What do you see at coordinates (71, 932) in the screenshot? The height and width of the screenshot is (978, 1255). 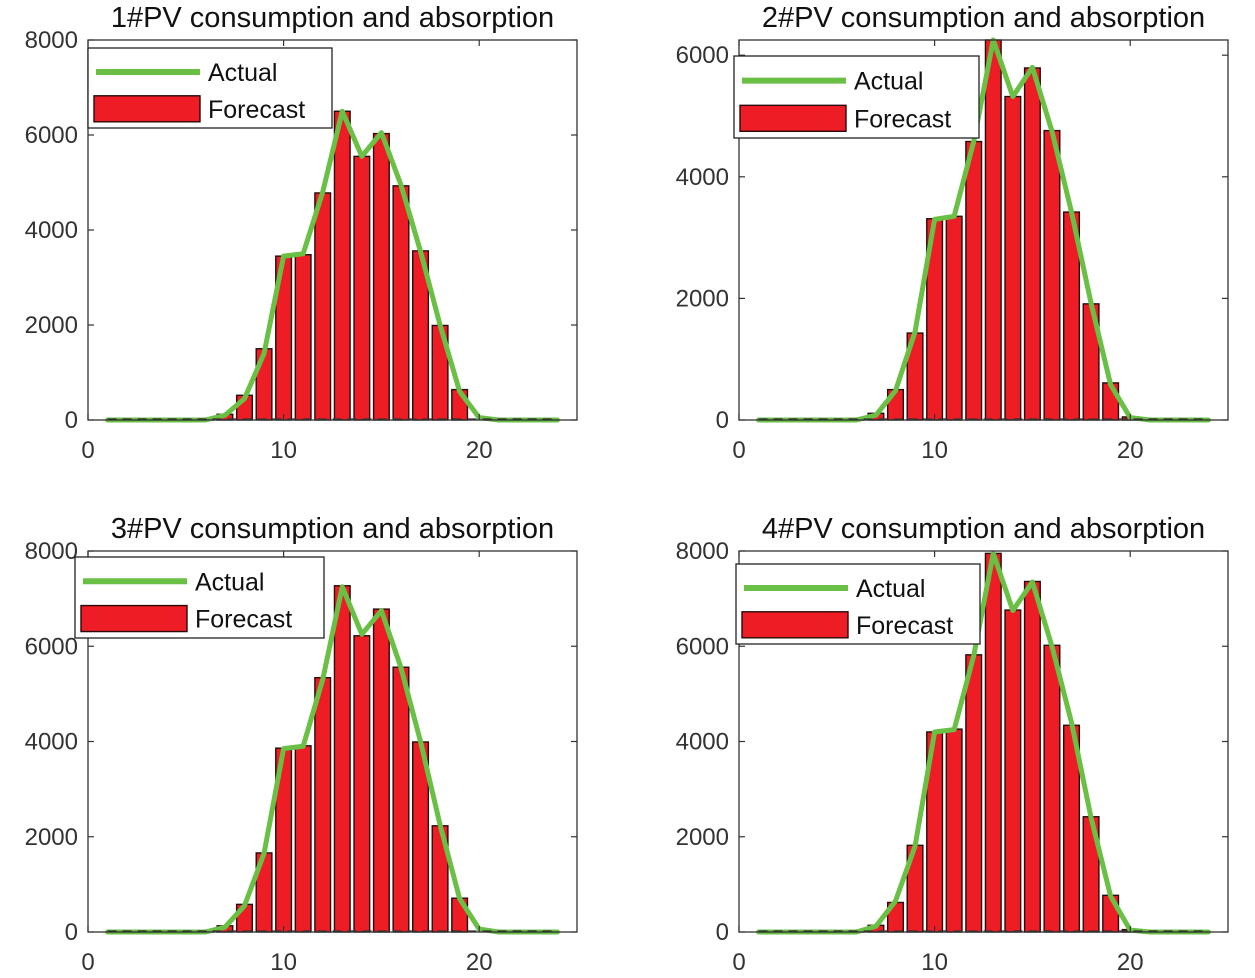 I see `y-tick-label-3-0: 0` at bounding box center [71, 932].